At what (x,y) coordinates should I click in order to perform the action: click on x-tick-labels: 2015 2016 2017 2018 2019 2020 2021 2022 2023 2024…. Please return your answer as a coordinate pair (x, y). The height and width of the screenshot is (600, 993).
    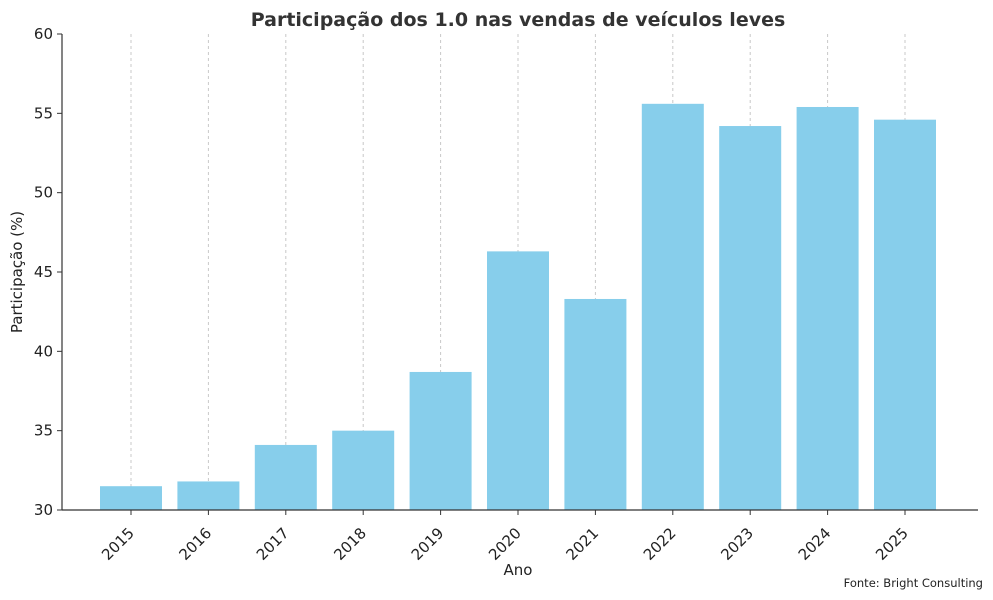
    Looking at the image, I should click on (505, 544).